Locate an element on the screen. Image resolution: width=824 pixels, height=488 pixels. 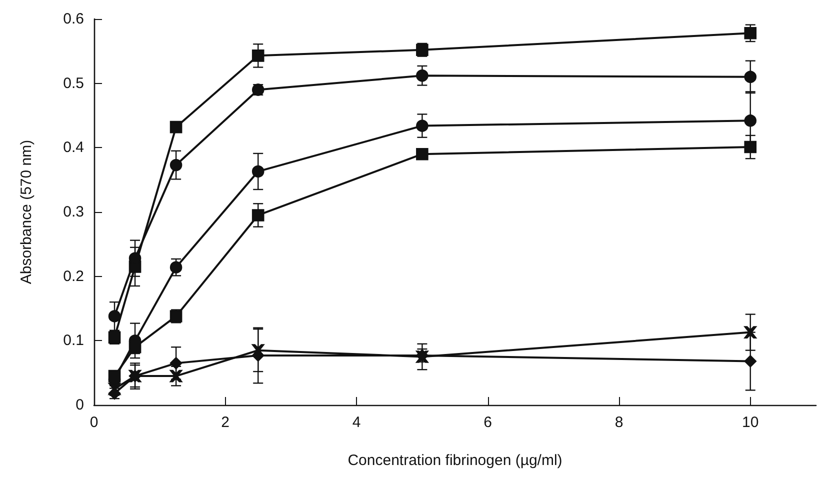
x-axis-title: Concentration fibrinogen (µg/ml) is located at coordinates (455, 460).